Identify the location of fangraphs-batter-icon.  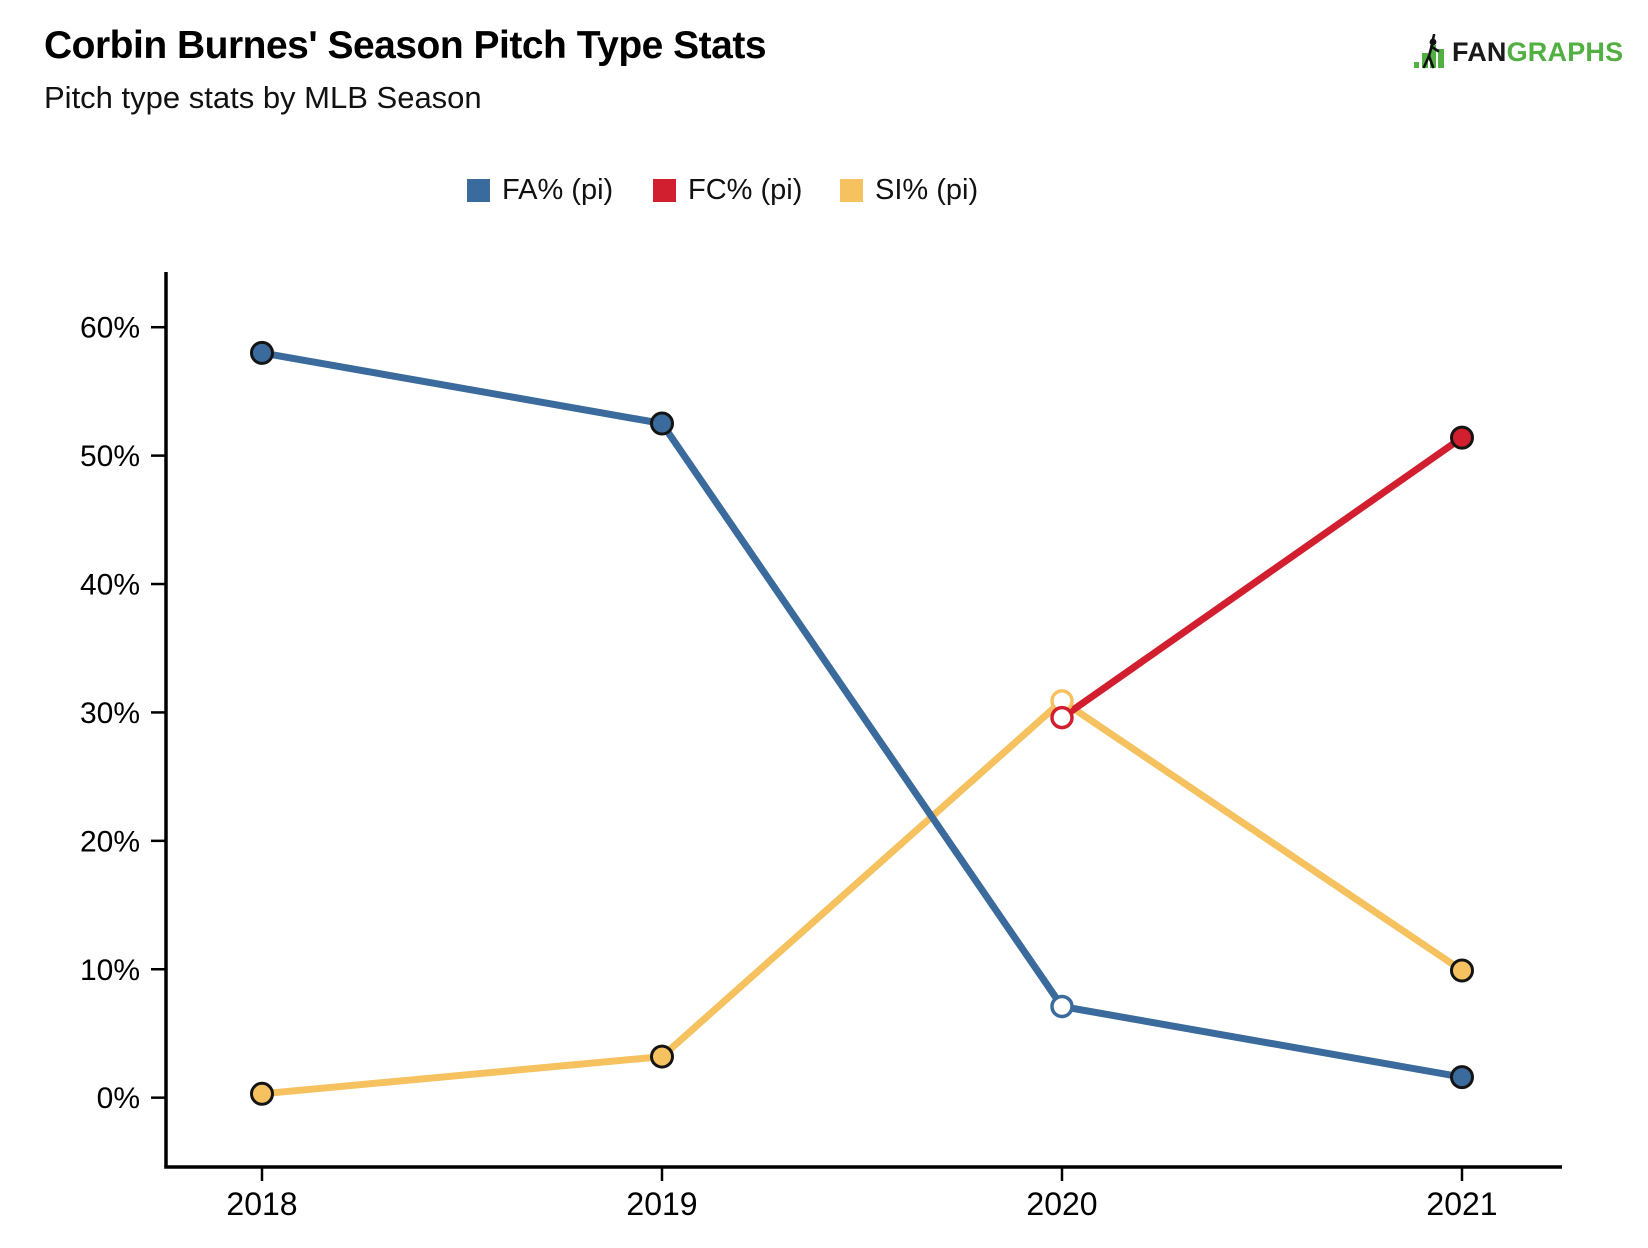
(1429, 51).